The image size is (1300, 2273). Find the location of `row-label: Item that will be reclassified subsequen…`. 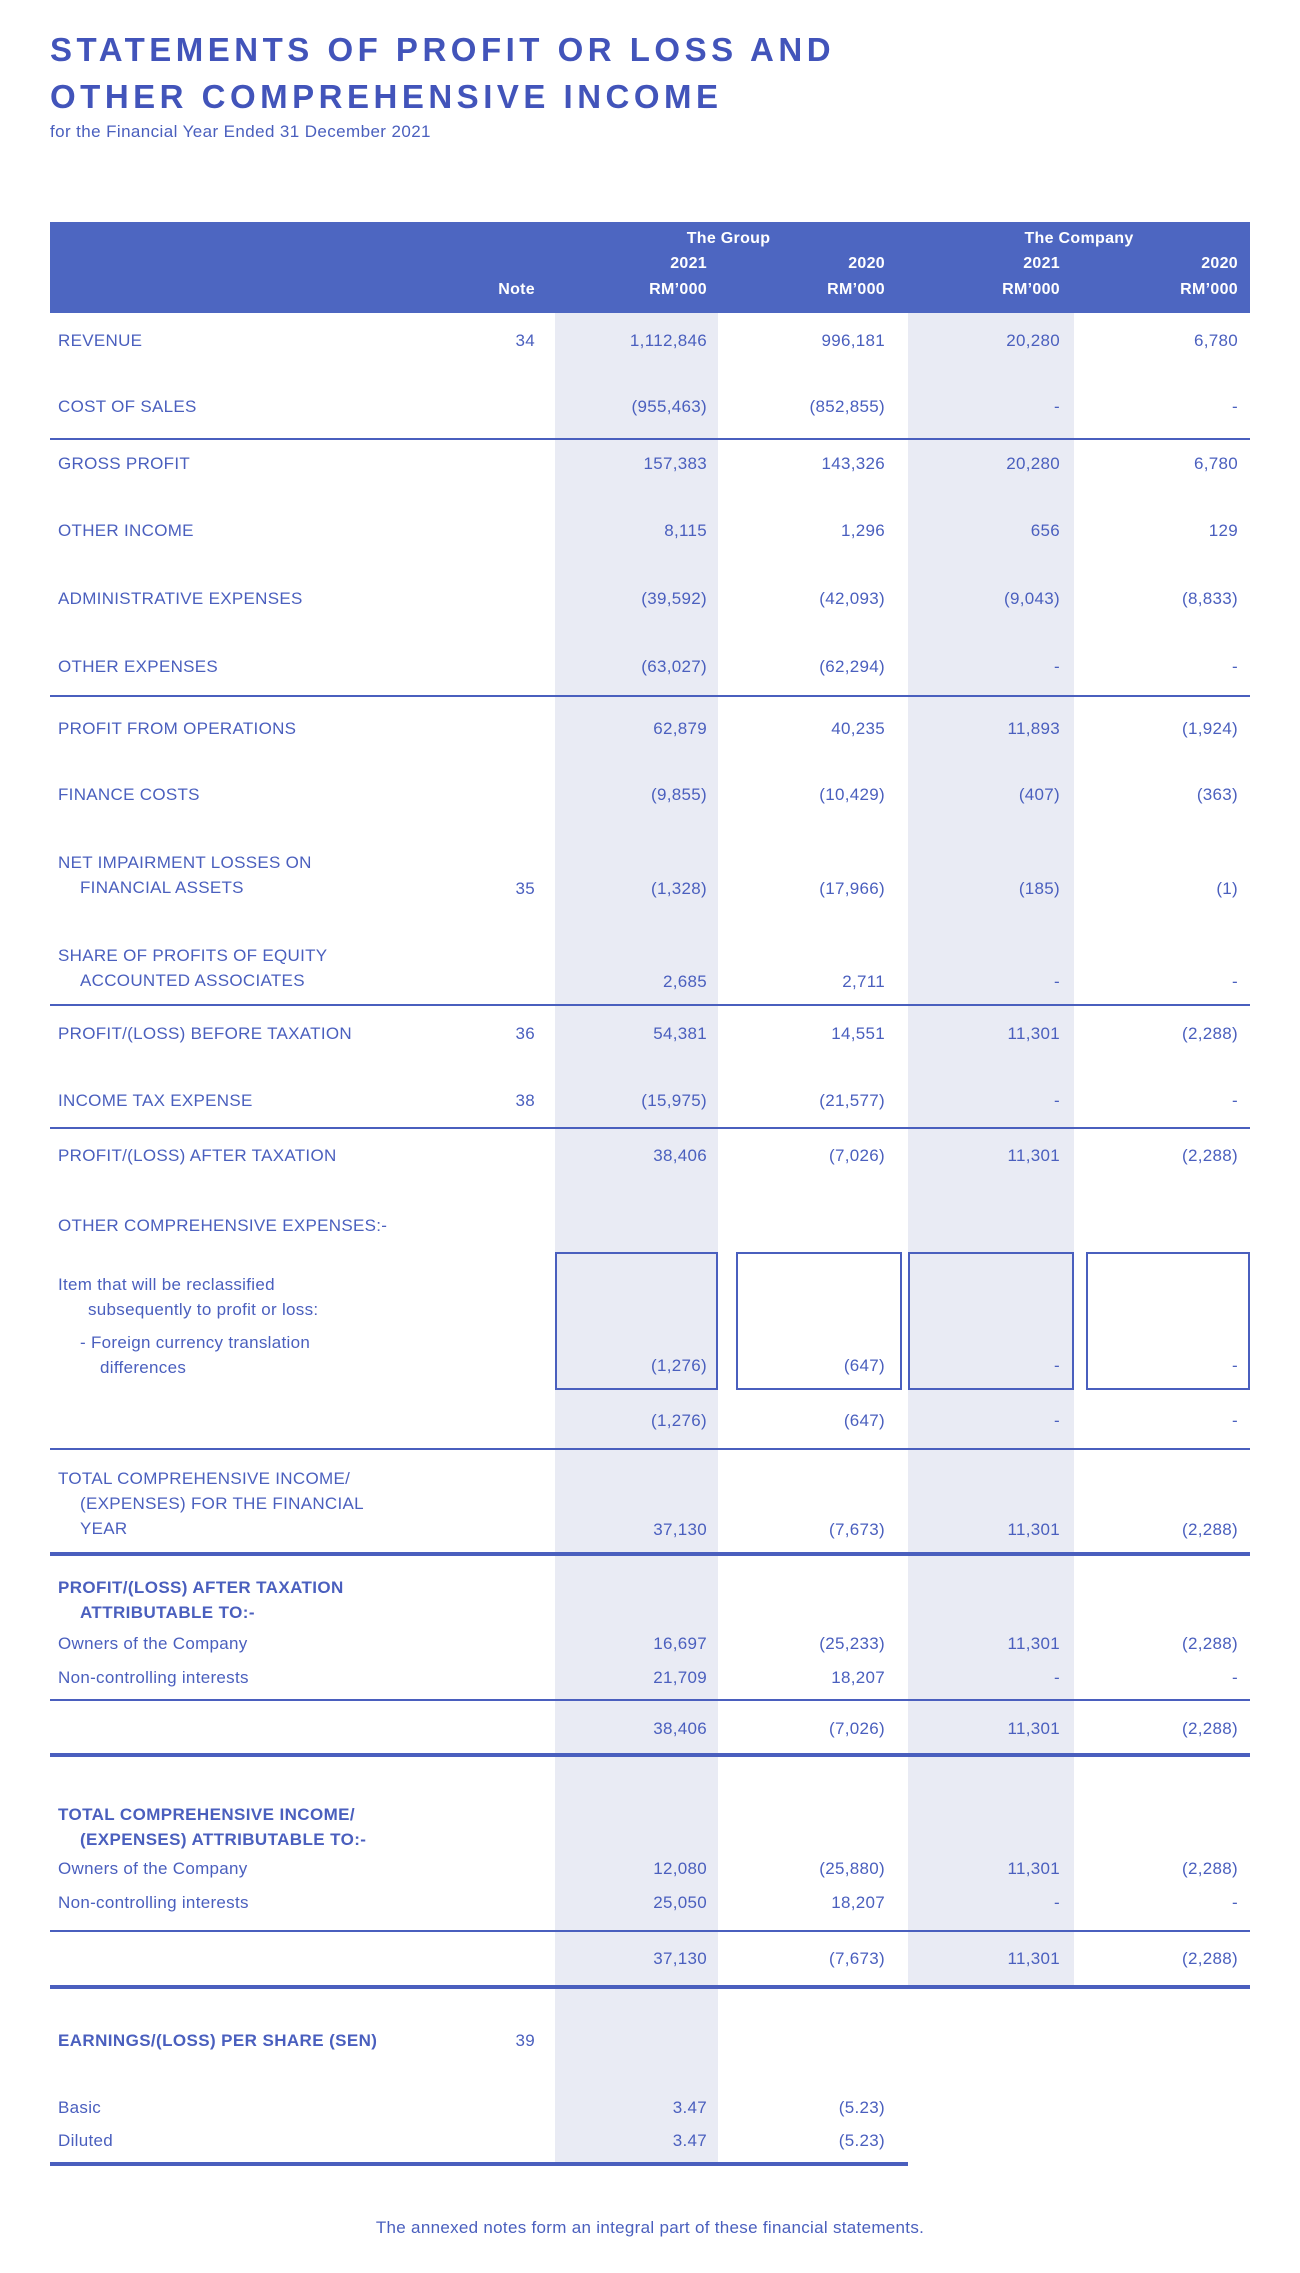

row-label: Item that will be reclassified subsequen… is located at coordinates (274, 1316).